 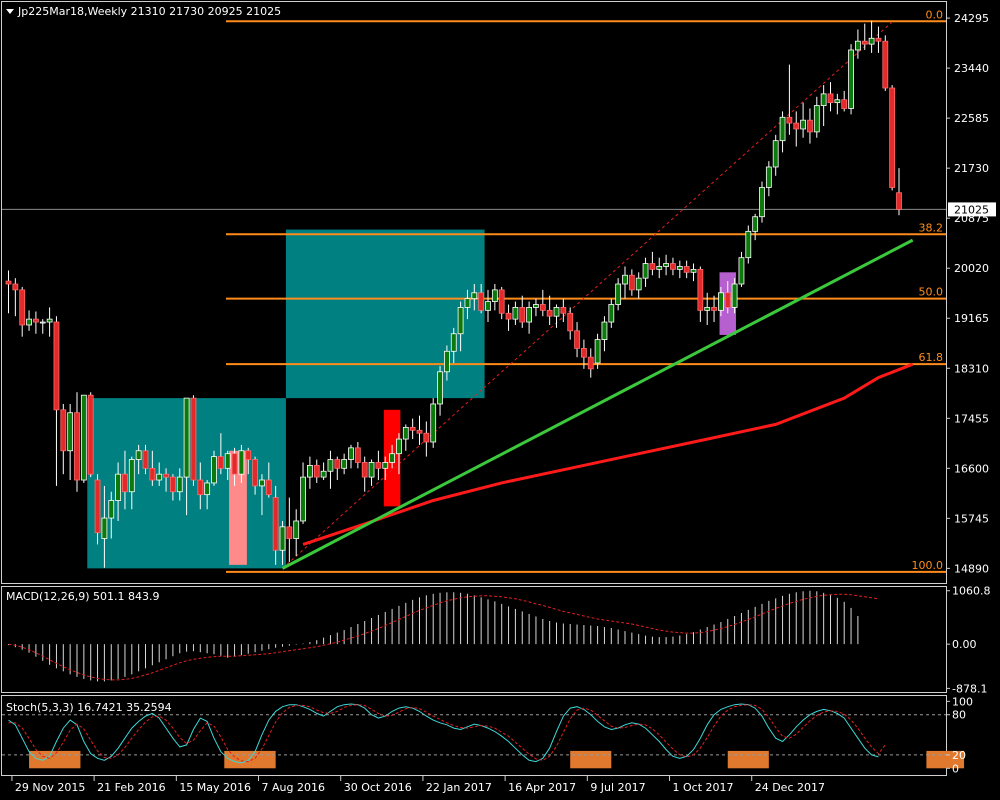 I want to click on stoch-panel-frame, so click(x=474, y=735).